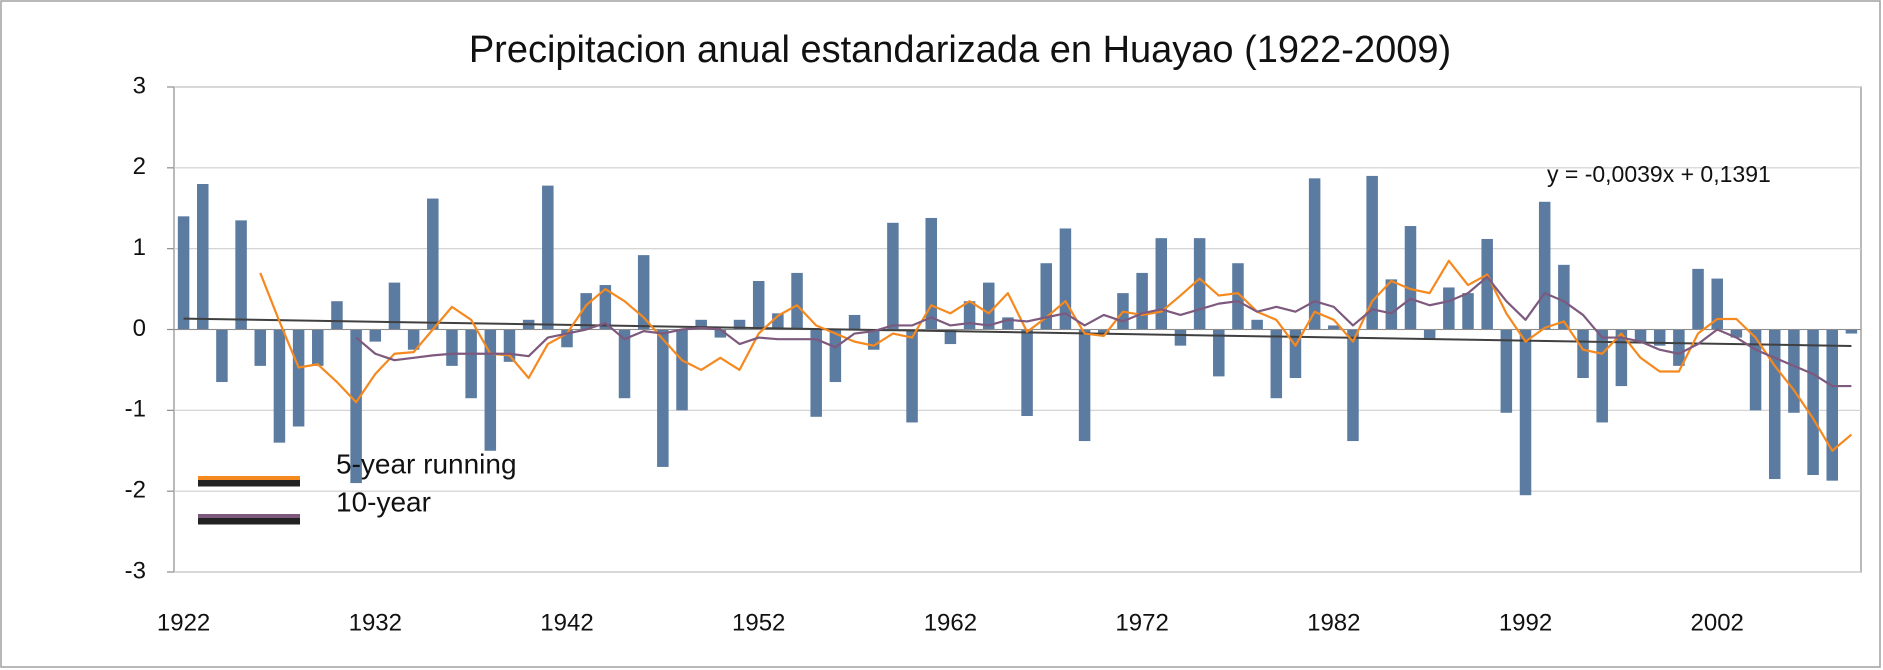 This screenshot has height=670, width=1883. I want to click on y-tick-label: -1, so click(135, 409).